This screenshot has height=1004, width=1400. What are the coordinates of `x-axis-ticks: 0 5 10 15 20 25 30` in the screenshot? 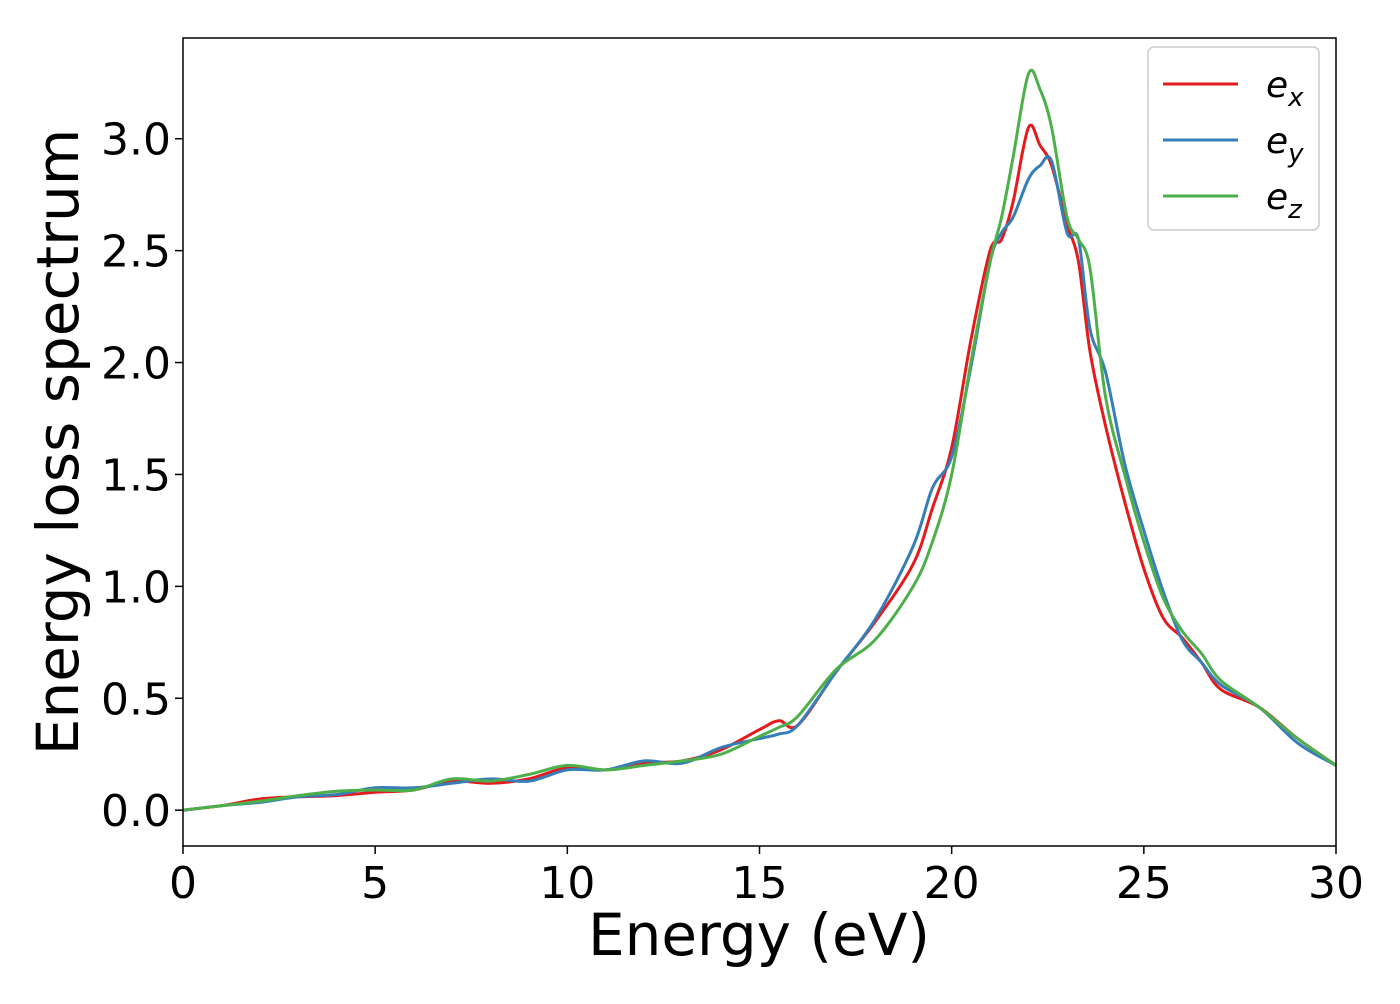 It's located at (766, 877).